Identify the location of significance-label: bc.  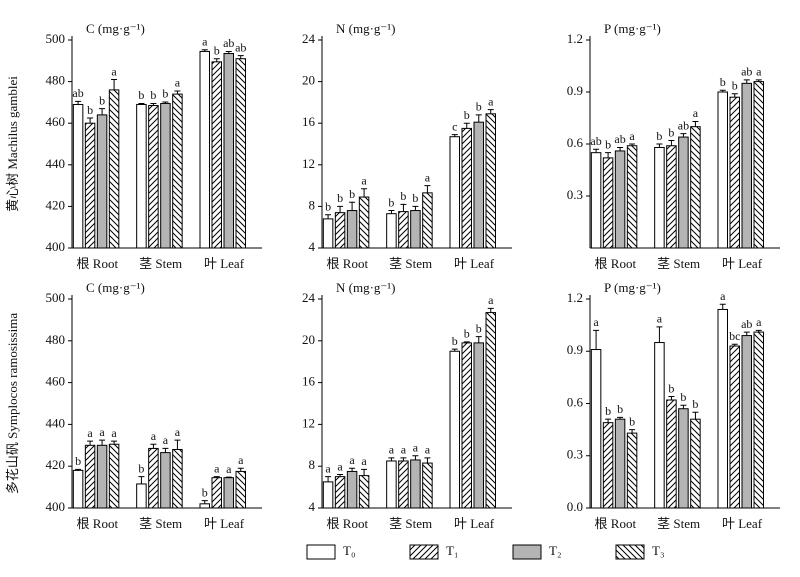
(734, 336).